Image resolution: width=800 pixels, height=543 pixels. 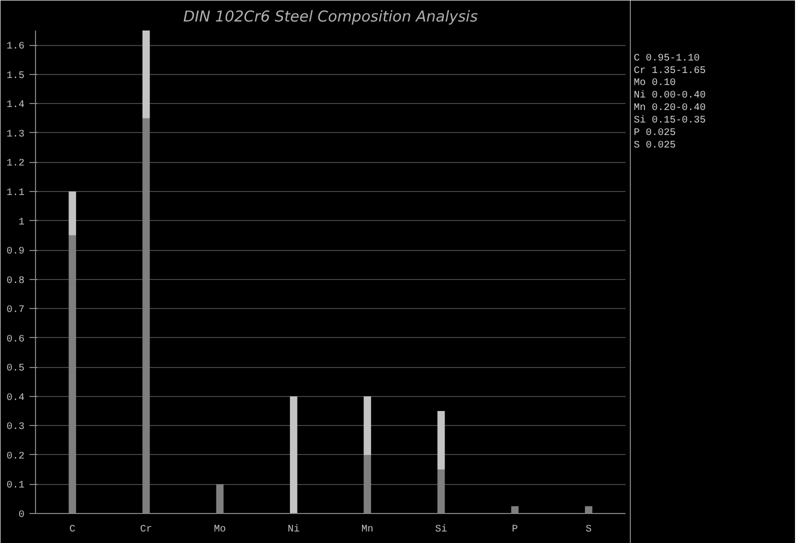 What do you see at coordinates (670, 96) in the screenshot?
I see `text: Ni 0.00-0.40` at bounding box center [670, 96].